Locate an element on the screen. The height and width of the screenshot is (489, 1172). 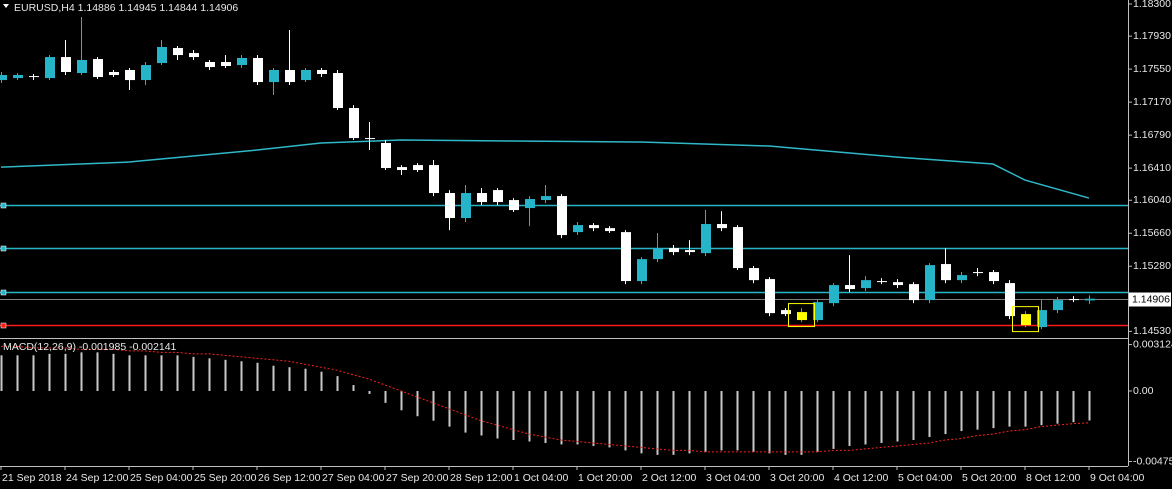
y-tick-label: 1.17550 is located at coordinates (1152, 69).